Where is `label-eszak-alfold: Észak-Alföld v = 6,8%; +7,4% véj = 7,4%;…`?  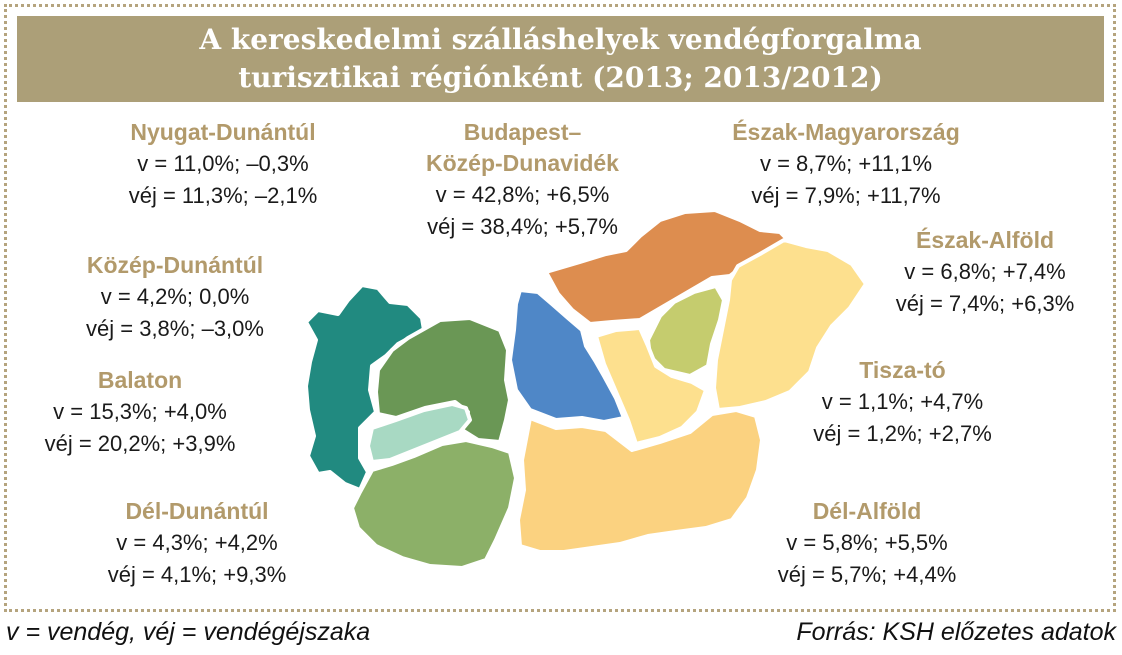 label-eszak-alfold: Észak-Alföld v = 6,8%; +7,4% véj = 7,4%;… is located at coordinates (985, 272).